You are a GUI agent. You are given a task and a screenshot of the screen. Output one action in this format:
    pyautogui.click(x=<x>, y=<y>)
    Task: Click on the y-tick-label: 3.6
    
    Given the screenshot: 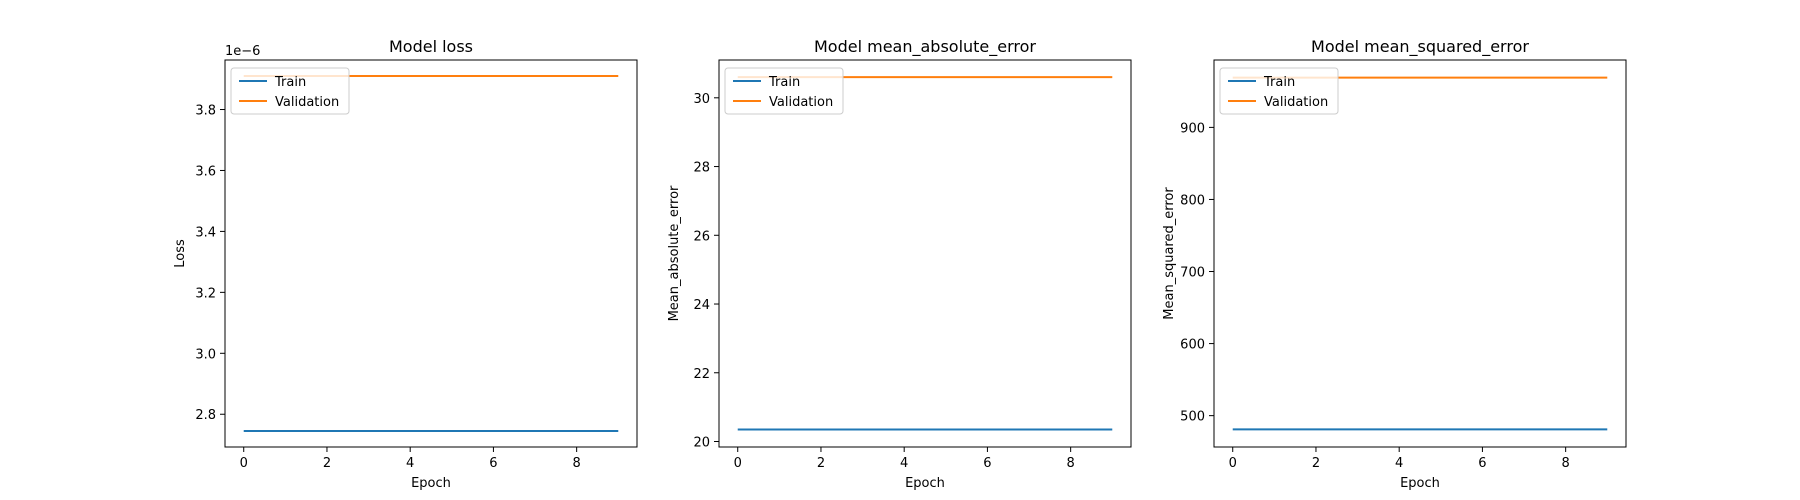 What is the action you would take?
    pyautogui.click(x=205, y=171)
    